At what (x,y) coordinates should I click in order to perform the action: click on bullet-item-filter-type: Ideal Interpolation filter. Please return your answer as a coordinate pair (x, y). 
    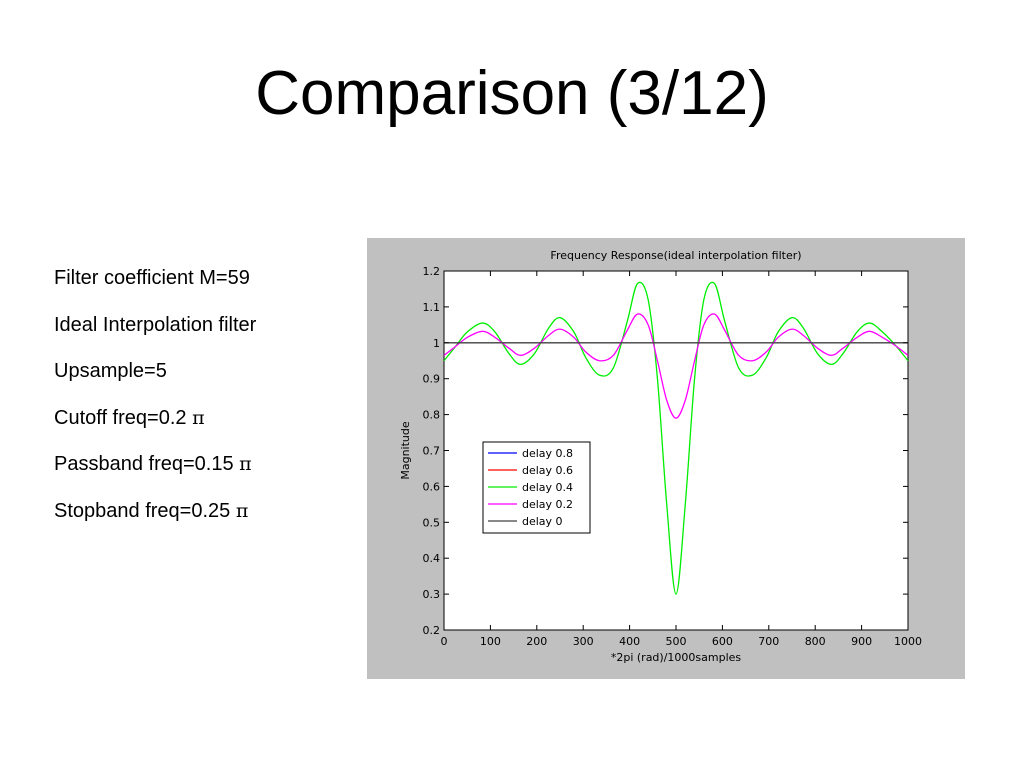
    Looking at the image, I should click on (155, 334).